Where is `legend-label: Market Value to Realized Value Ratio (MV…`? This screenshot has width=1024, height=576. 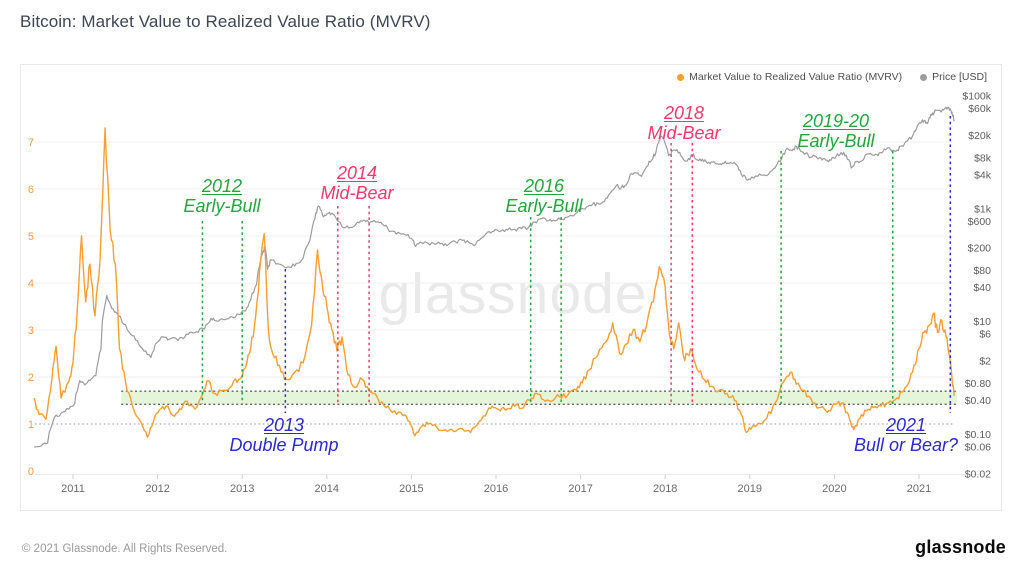
legend-label: Market Value to Realized Value Ratio (MV… is located at coordinates (796, 77).